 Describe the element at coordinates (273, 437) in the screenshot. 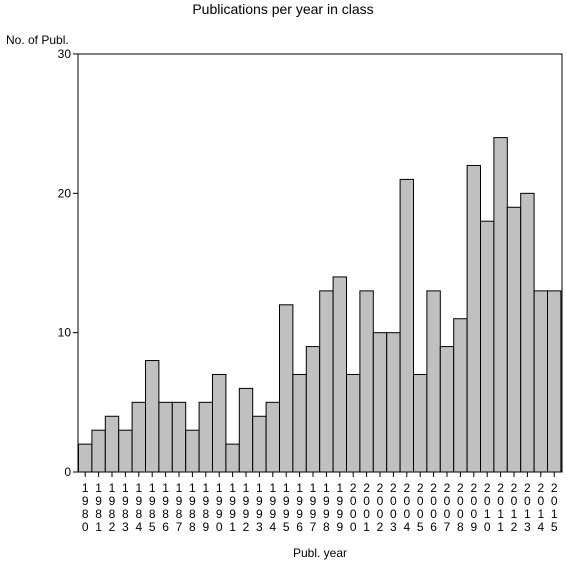

I see `bar-1994` at that location.